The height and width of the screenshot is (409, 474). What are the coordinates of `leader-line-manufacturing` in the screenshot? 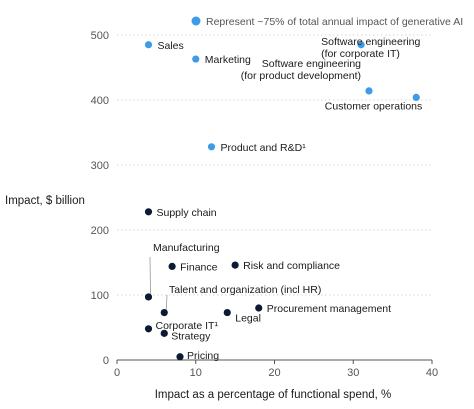 It's located at (150, 275).